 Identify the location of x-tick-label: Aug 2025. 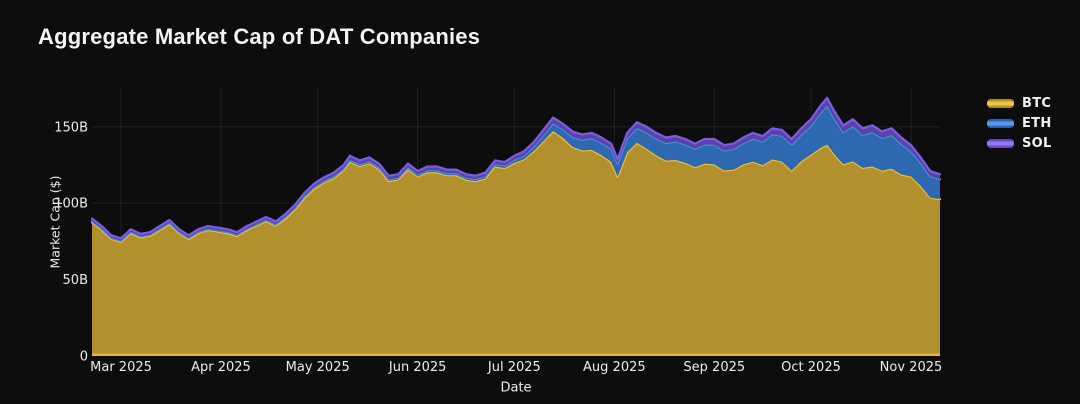
(614, 367).